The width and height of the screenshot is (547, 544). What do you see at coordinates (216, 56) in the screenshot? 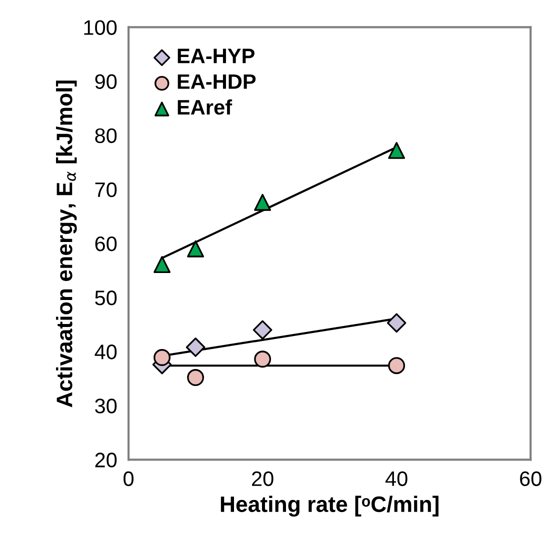
I see `legend-label: EA-HYP` at bounding box center [216, 56].